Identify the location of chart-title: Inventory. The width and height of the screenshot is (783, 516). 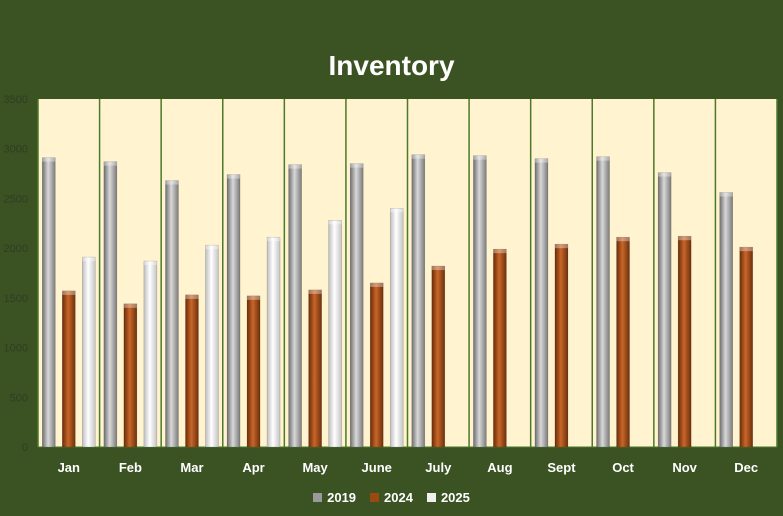
(391, 65).